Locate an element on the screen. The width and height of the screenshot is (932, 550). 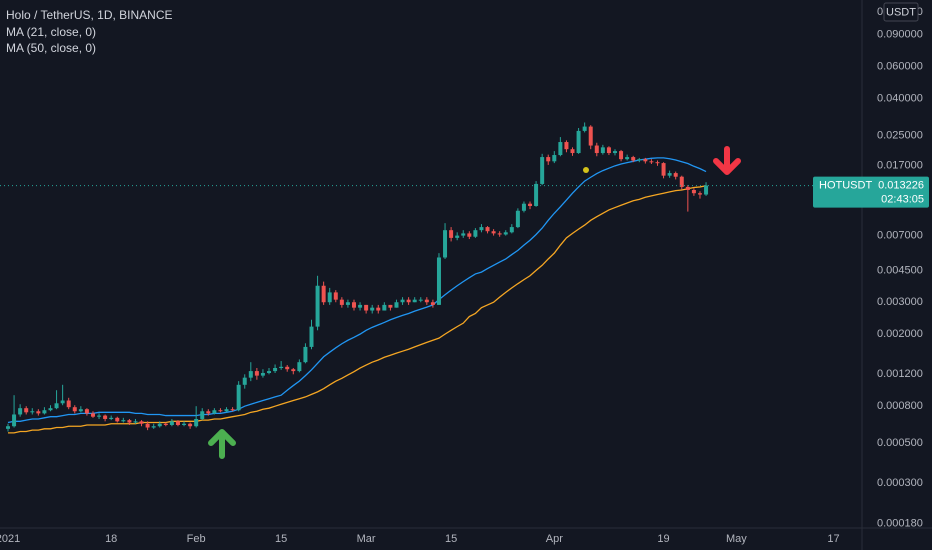
y-tick-label: 0.002000 is located at coordinates (900, 334).